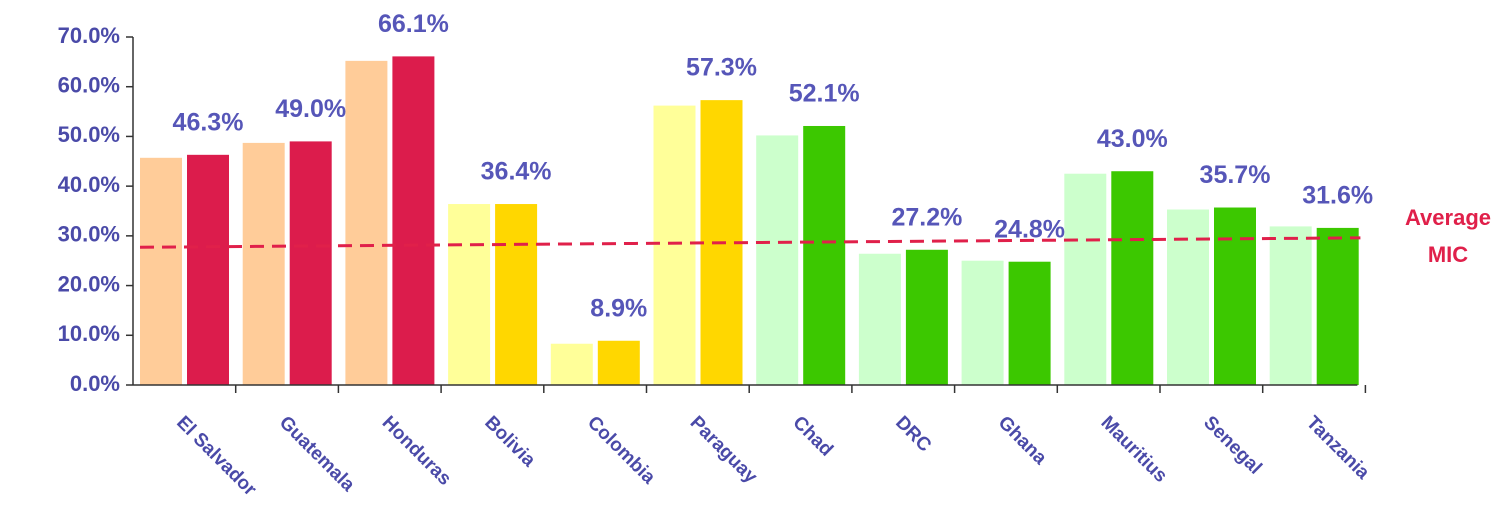 The image size is (1510, 530). I want to click on x-tick-label: Bolivia, so click(509, 441).